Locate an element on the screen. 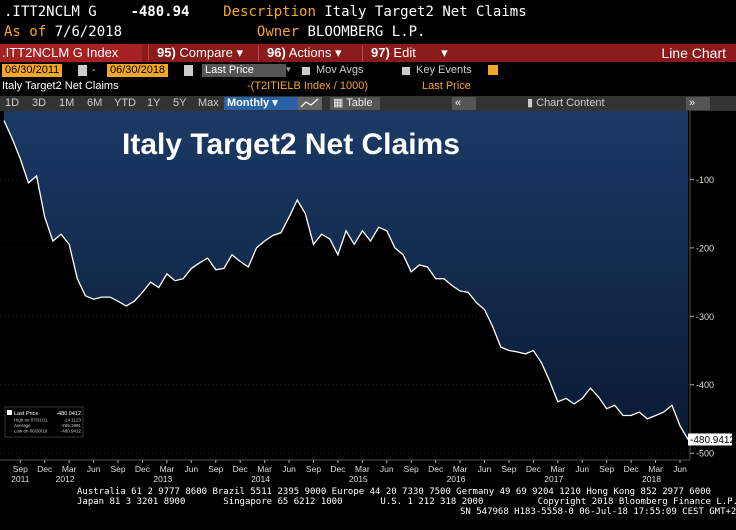 The width and height of the screenshot is (736, 530). line-chart-icon is located at coordinates (309, 103).